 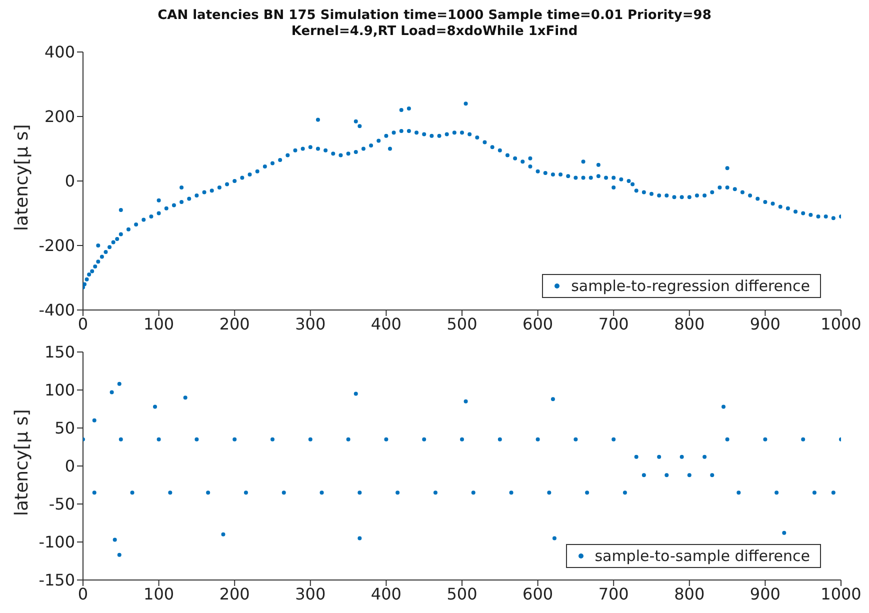 What do you see at coordinates (56, 542) in the screenshot?
I see `y-tick-label: -100` at bounding box center [56, 542].